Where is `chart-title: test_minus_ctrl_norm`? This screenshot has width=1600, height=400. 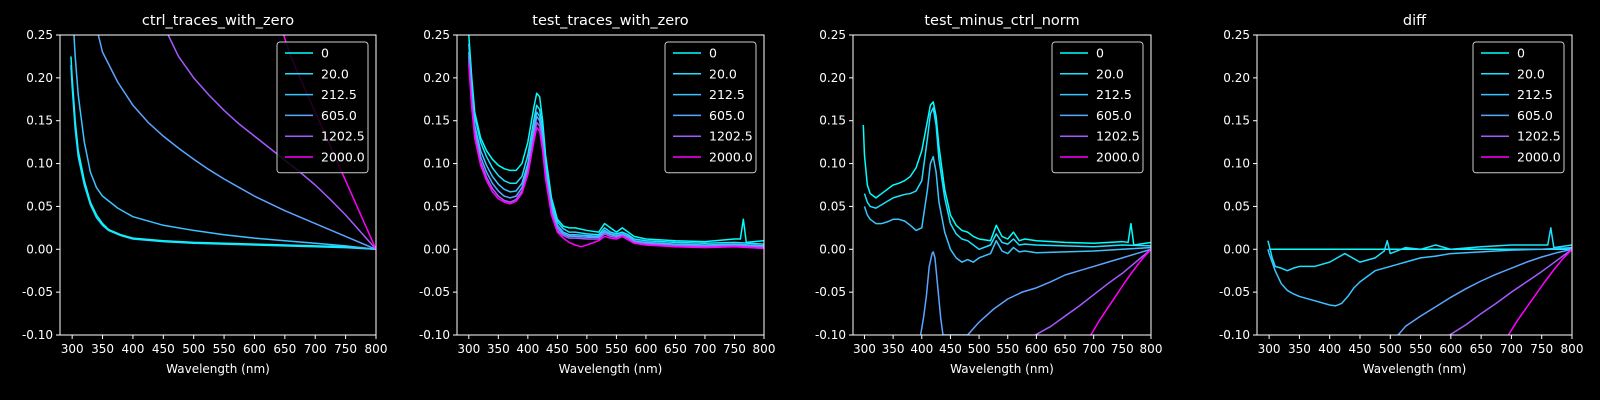 chart-title: test_minus_ctrl_norm is located at coordinates (1001, 21).